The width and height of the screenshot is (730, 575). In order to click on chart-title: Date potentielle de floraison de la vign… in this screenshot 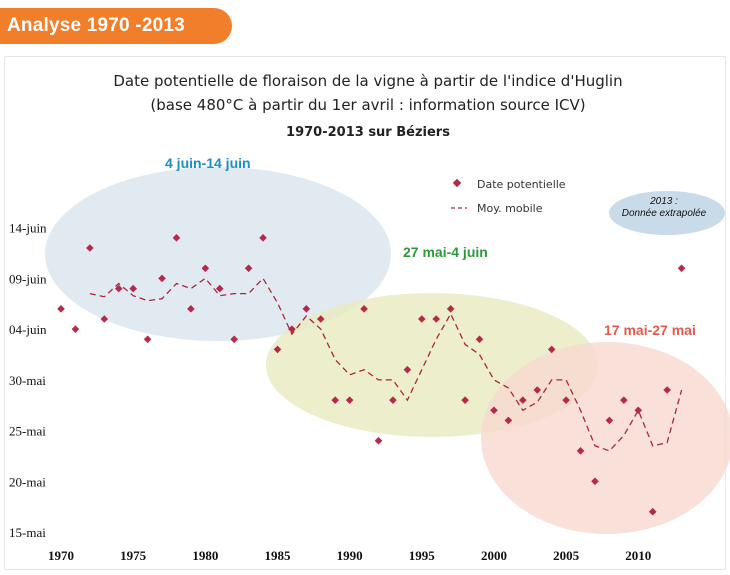, I will do `click(367, 81)`.